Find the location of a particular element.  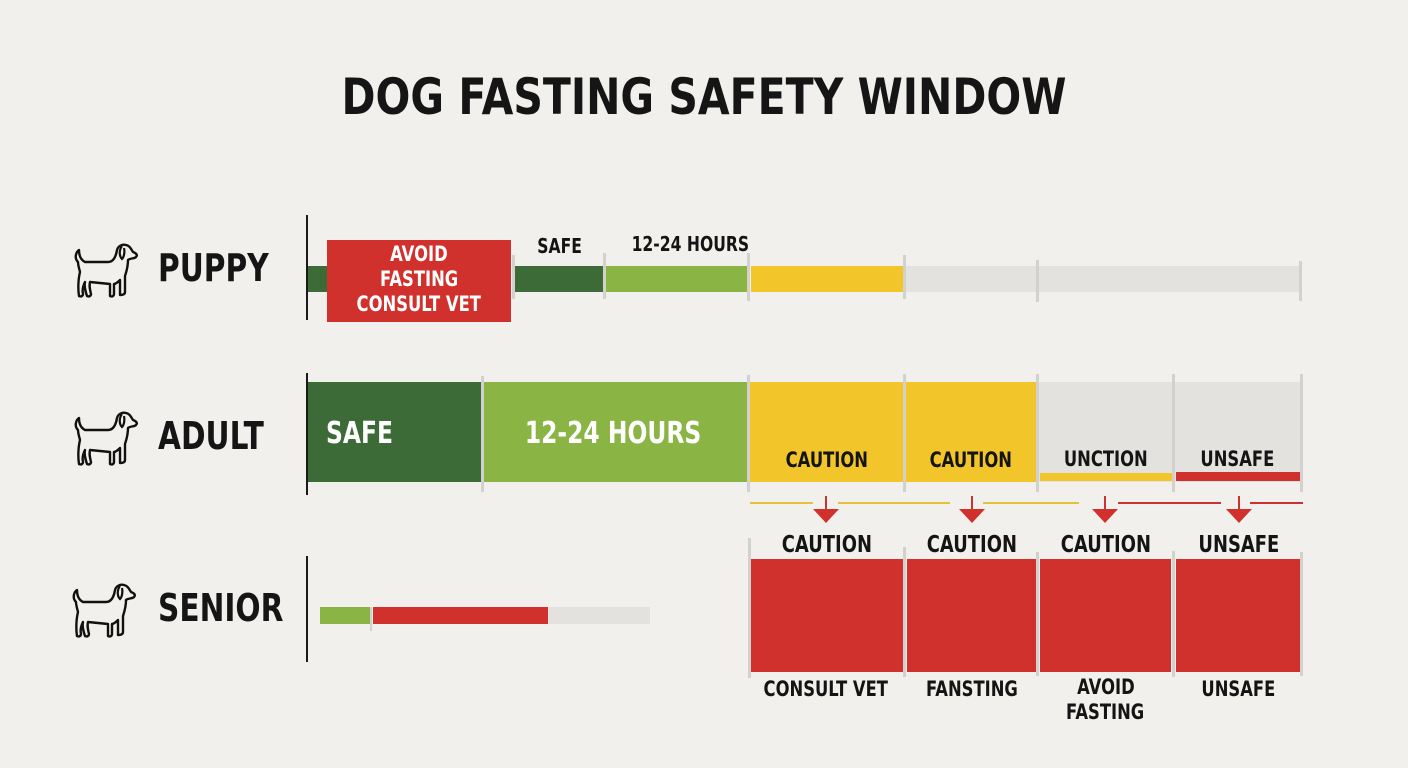

row-label-senior: SENIOR is located at coordinates (221, 608).